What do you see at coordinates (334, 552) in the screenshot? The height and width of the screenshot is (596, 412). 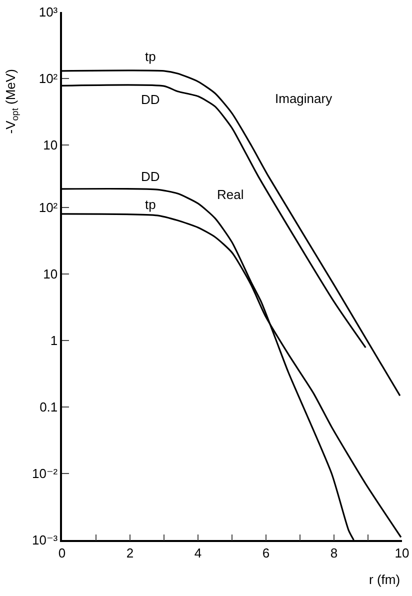 I see `x-tick-label: 8` at bounding box center [334, 552].